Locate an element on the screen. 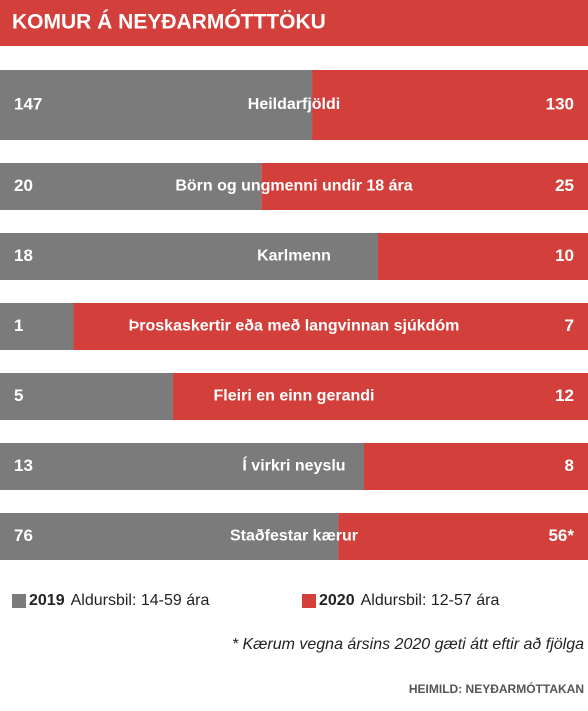  category-label: Staðfestar kærur is located at coordinates (294, 536).